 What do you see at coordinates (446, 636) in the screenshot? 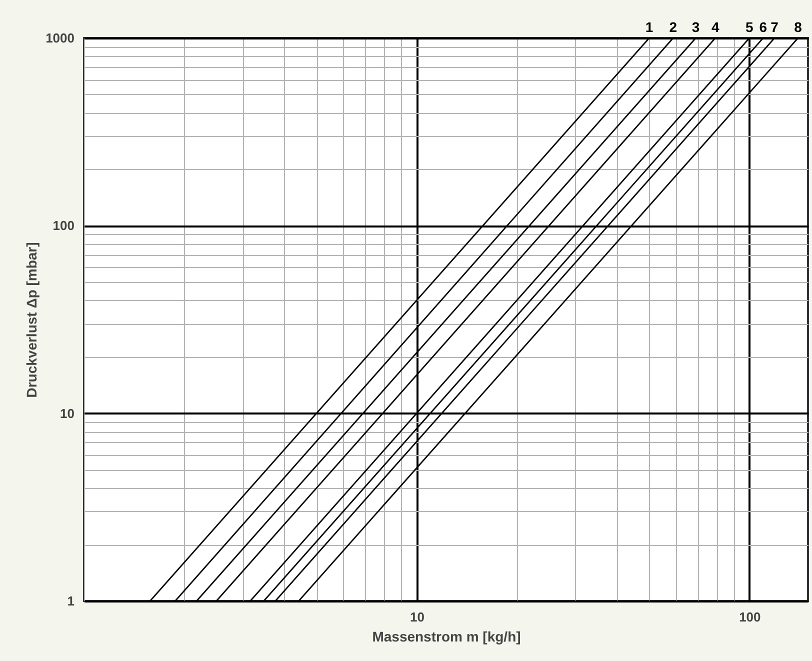
I see `x-axis-title: Massenstrom m [kg/h]` at bounding box center [446, 636].